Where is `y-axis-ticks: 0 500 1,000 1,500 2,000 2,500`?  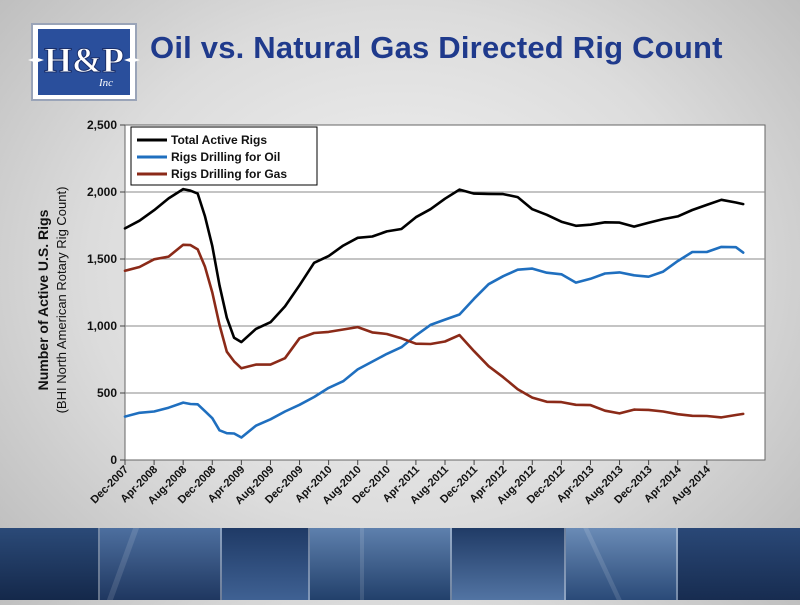 y-axis-ticks: 0 500 1,000 1,500 2,000 2,500 is located at coordinates (106, 292).